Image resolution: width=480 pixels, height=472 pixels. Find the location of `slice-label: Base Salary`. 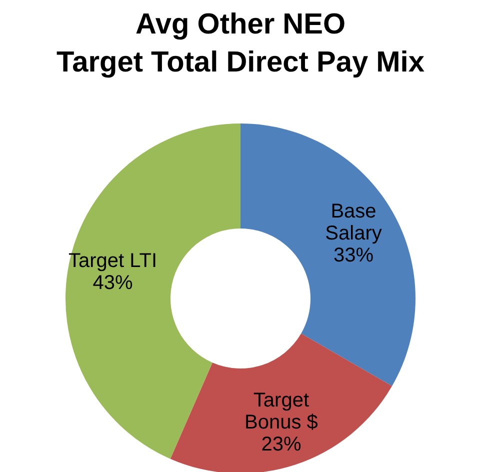

slice-label: Base Salary is located at coordinates (353, 222).